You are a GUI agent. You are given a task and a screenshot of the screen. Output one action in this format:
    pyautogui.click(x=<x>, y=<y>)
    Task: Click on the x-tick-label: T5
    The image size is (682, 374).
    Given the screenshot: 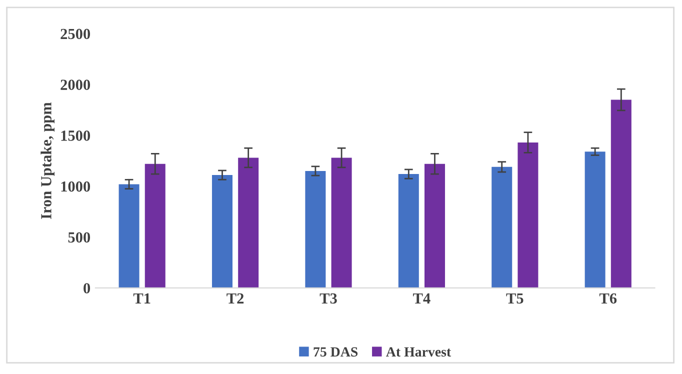 What is the action you would take?
    pyautogui.click(x=515, y=298)
    